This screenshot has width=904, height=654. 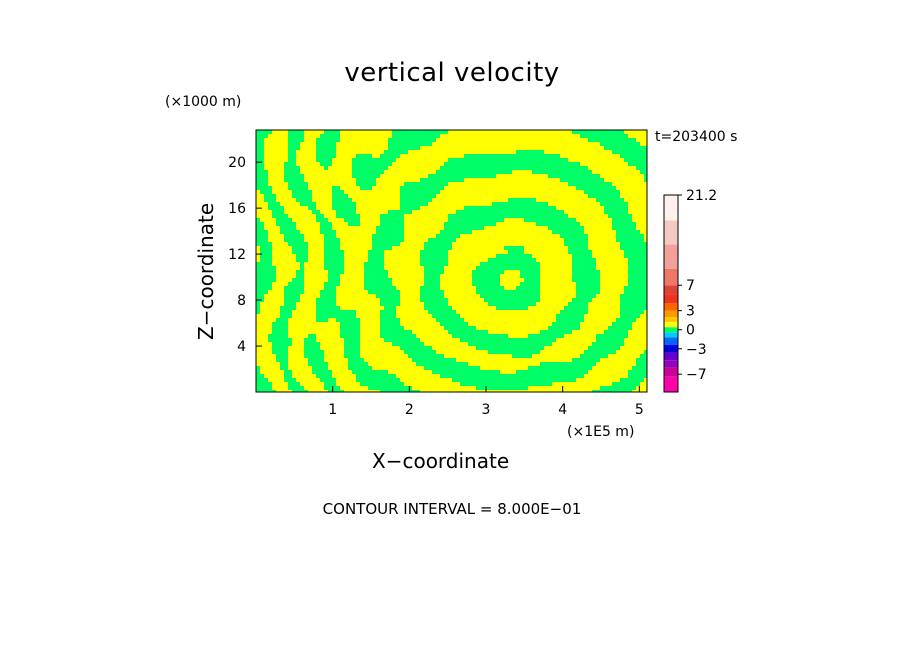 I want to click on y-tick-label: 8, so click(x=241, y=301).